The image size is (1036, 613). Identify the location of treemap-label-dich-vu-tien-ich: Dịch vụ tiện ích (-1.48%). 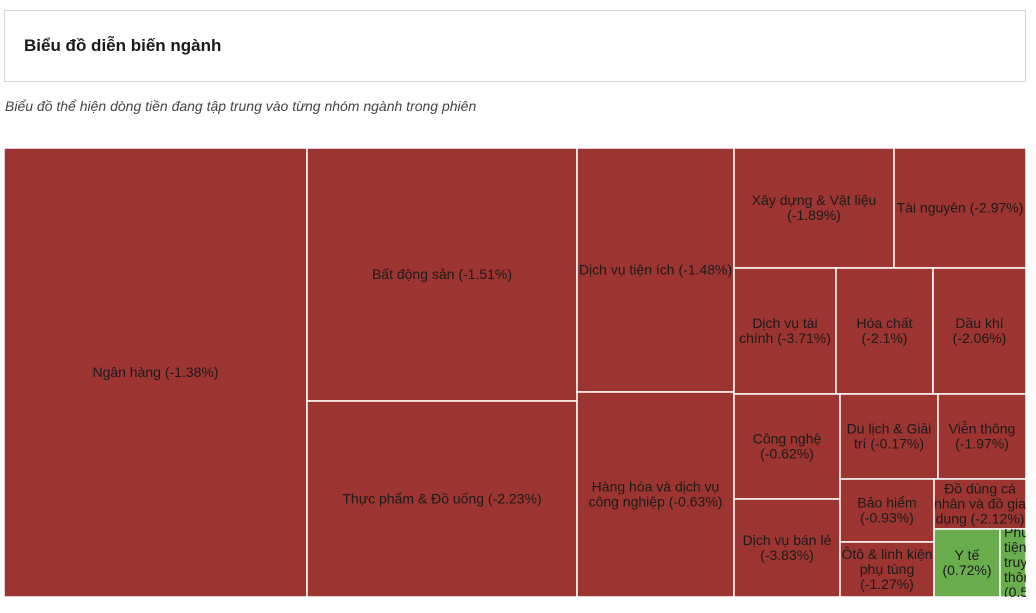
(655, 270).